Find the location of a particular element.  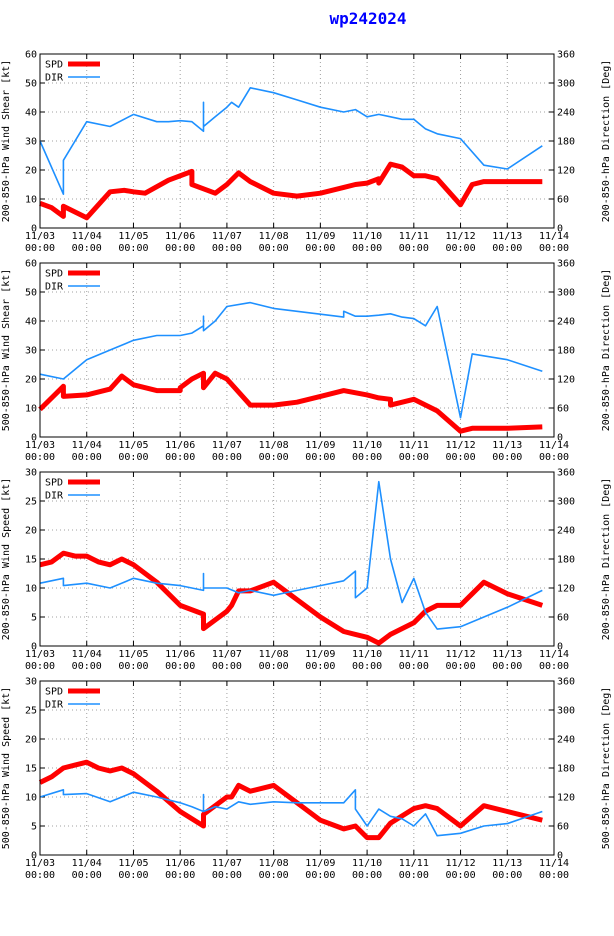

x-tick-label: 11/14 is located at coordinates (554, 654).